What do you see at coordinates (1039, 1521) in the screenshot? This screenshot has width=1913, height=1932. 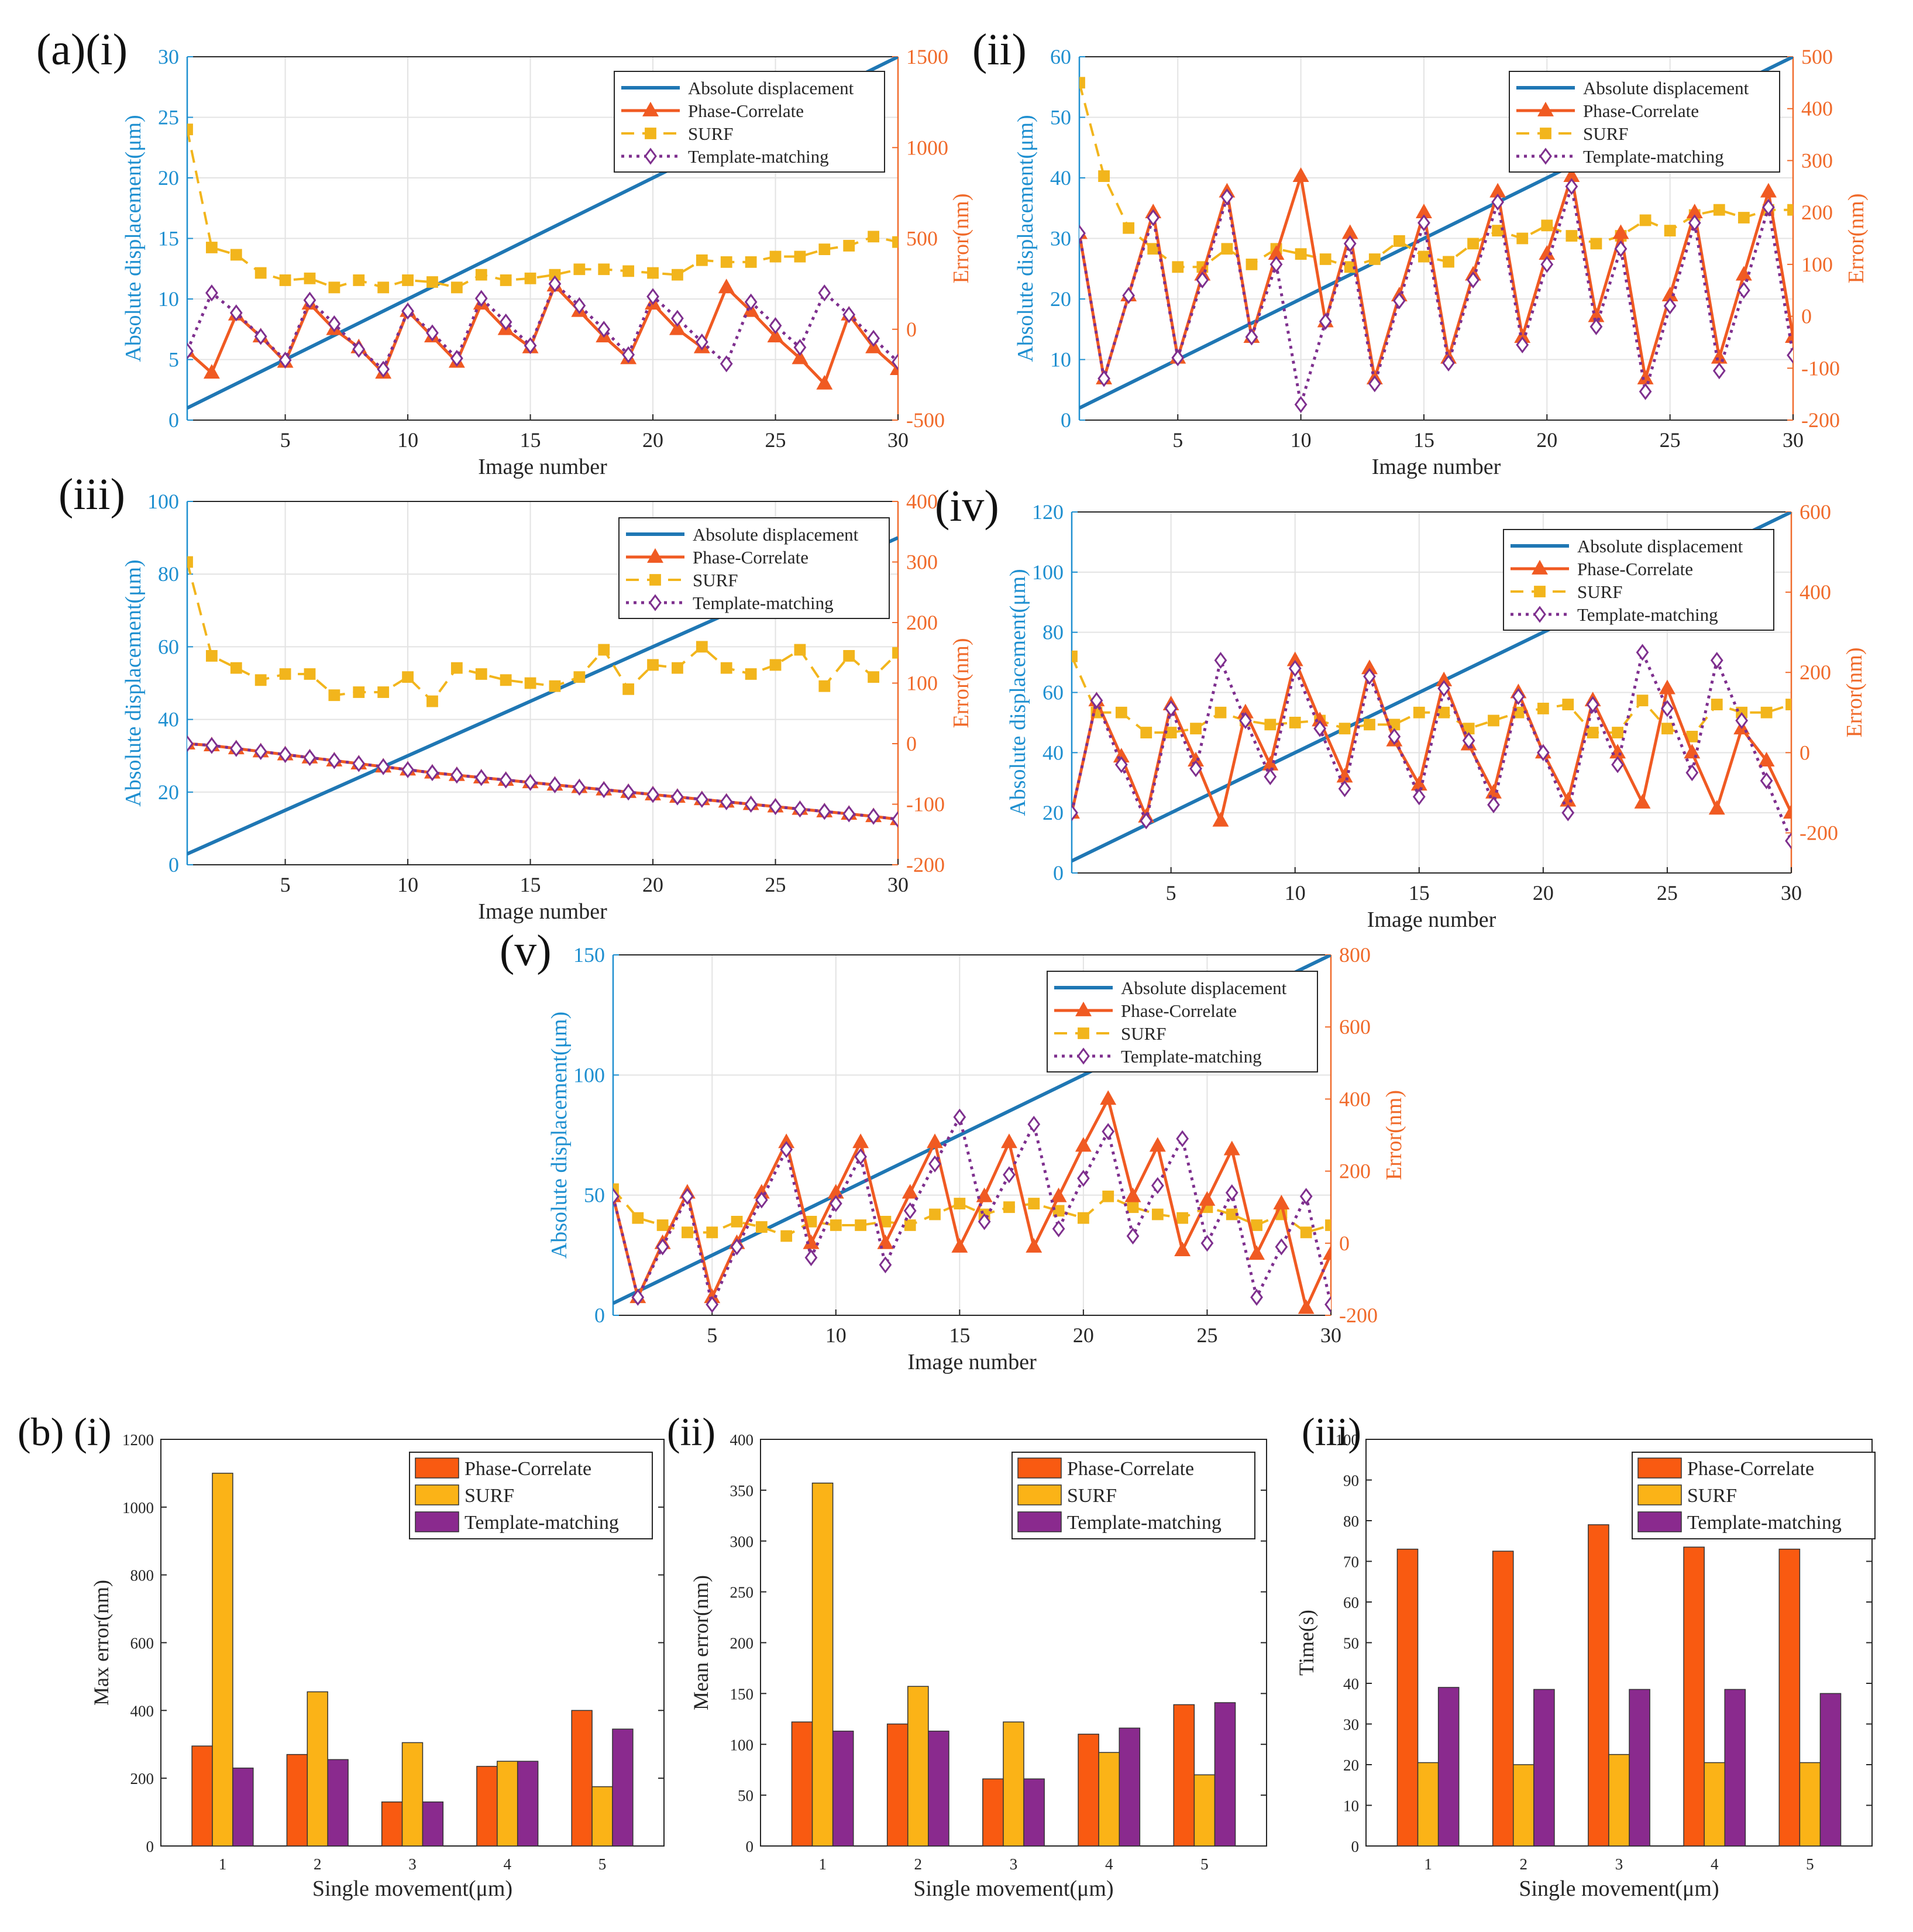 I see `legend-swatch-template-matching` at bounding box center [1039, 1521].